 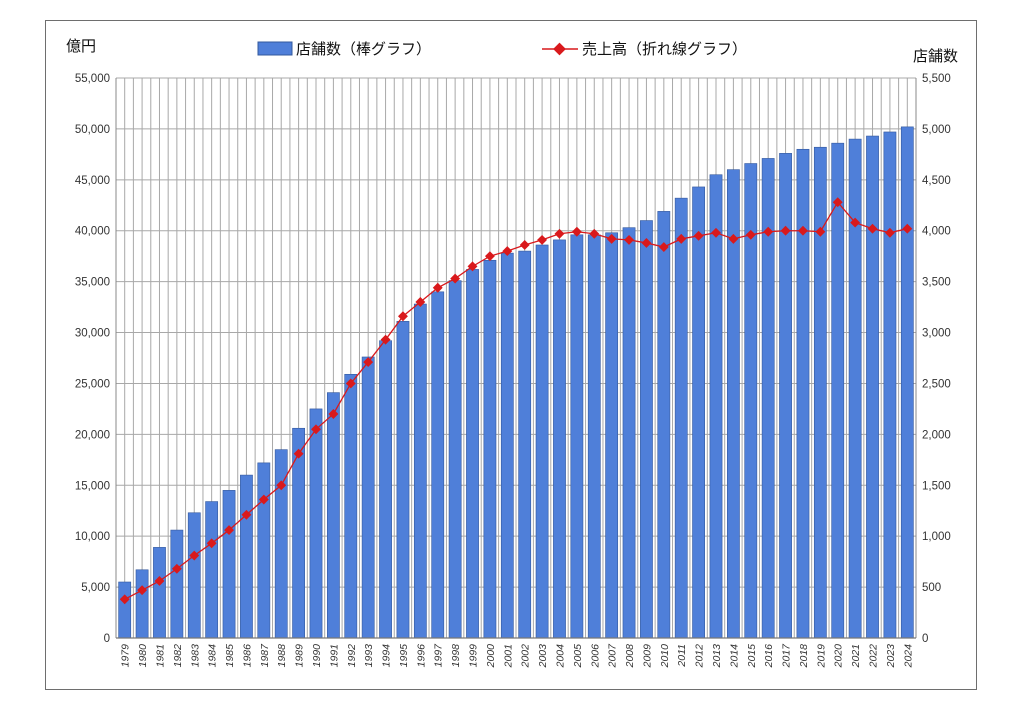 I want to click on right-tick-label: 4,500, so click(x=936, y=181).